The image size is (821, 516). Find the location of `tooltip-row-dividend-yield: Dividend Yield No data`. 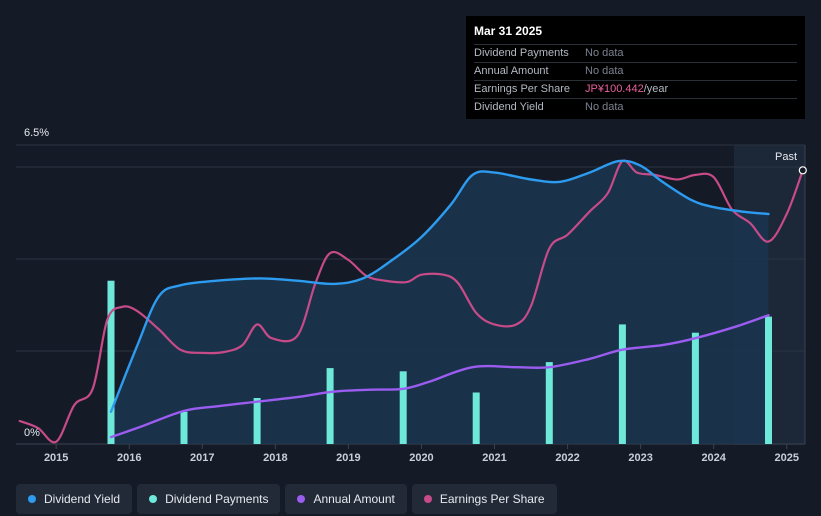

tooltip-row-dividend-yield: Dividend Yield No data is located at coordinates (635, 107).